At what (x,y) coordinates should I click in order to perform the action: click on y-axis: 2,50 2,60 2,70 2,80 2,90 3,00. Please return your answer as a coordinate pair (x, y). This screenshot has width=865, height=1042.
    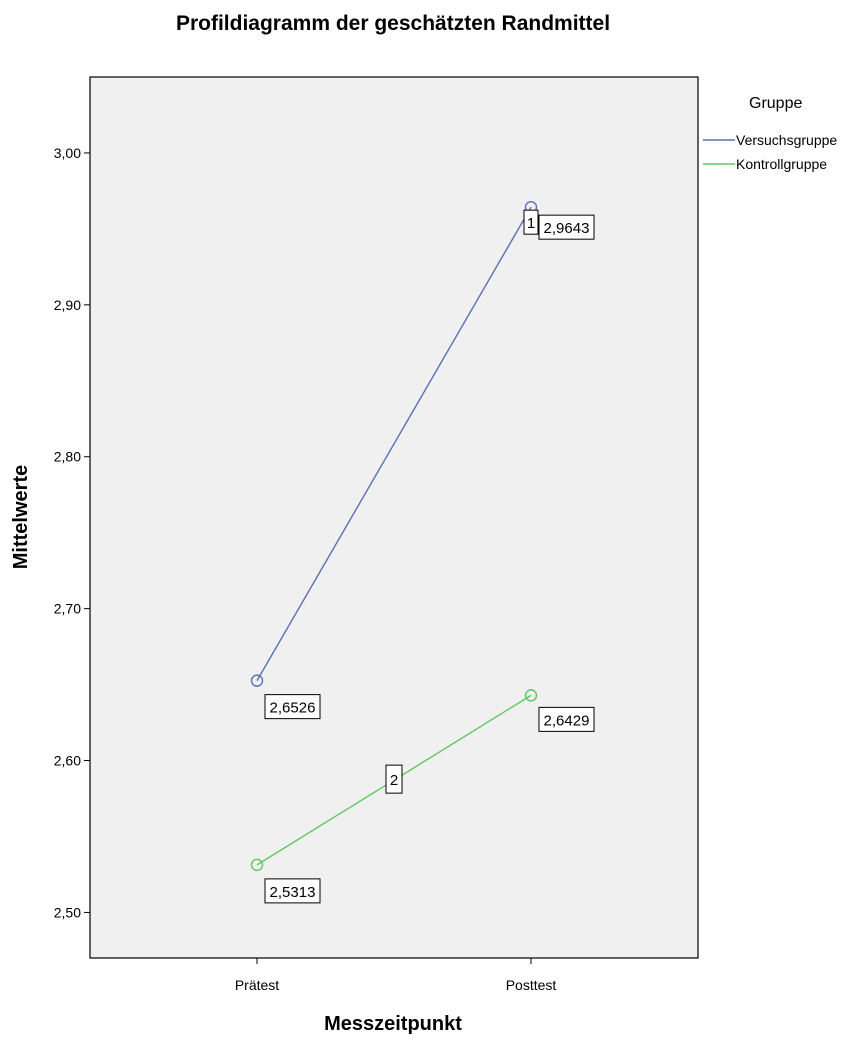
    Looking at the image, I should click on (72, 532).